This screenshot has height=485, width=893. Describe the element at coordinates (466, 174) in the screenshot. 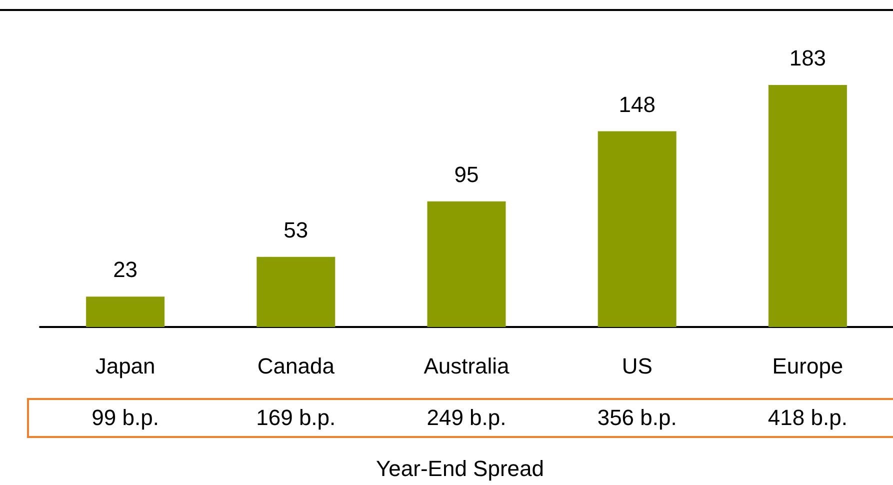

I see `data-label: 95` at that location.